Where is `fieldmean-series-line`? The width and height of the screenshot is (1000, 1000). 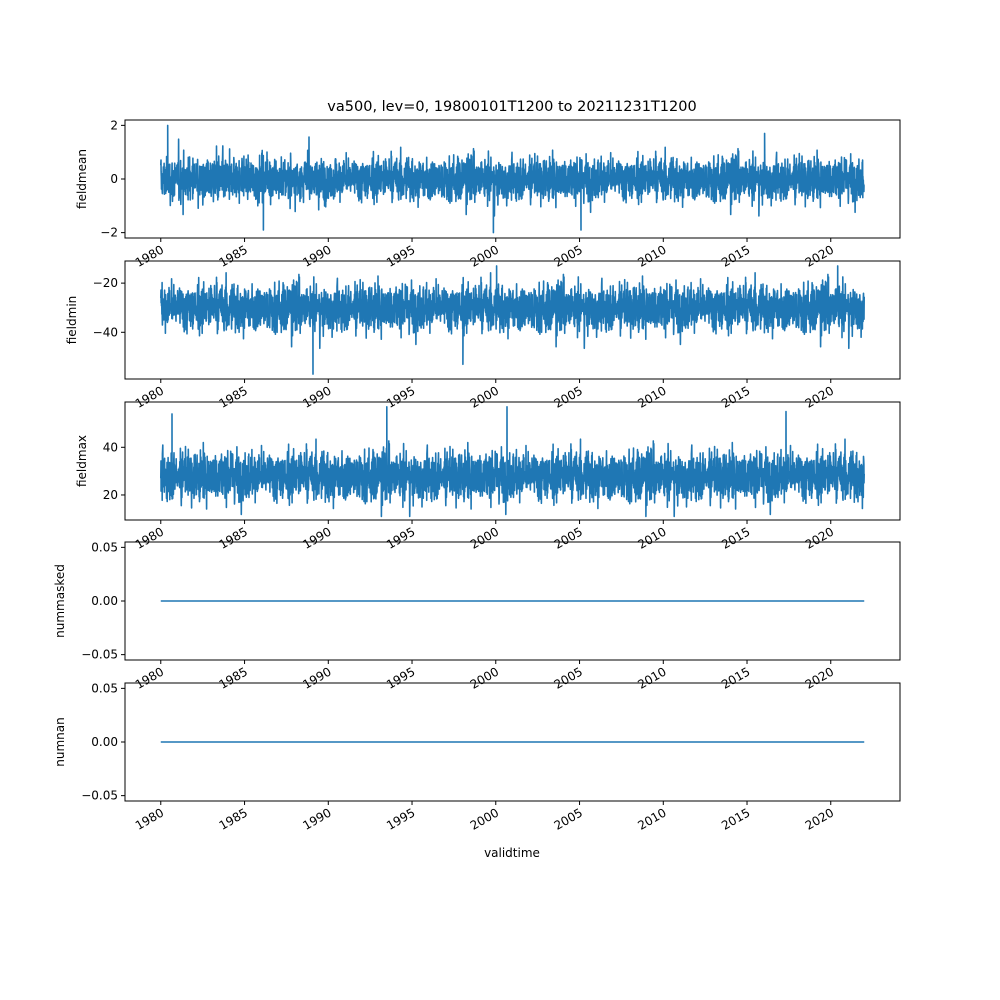
fieldmean-series-line is located at coordinates (512, 179).